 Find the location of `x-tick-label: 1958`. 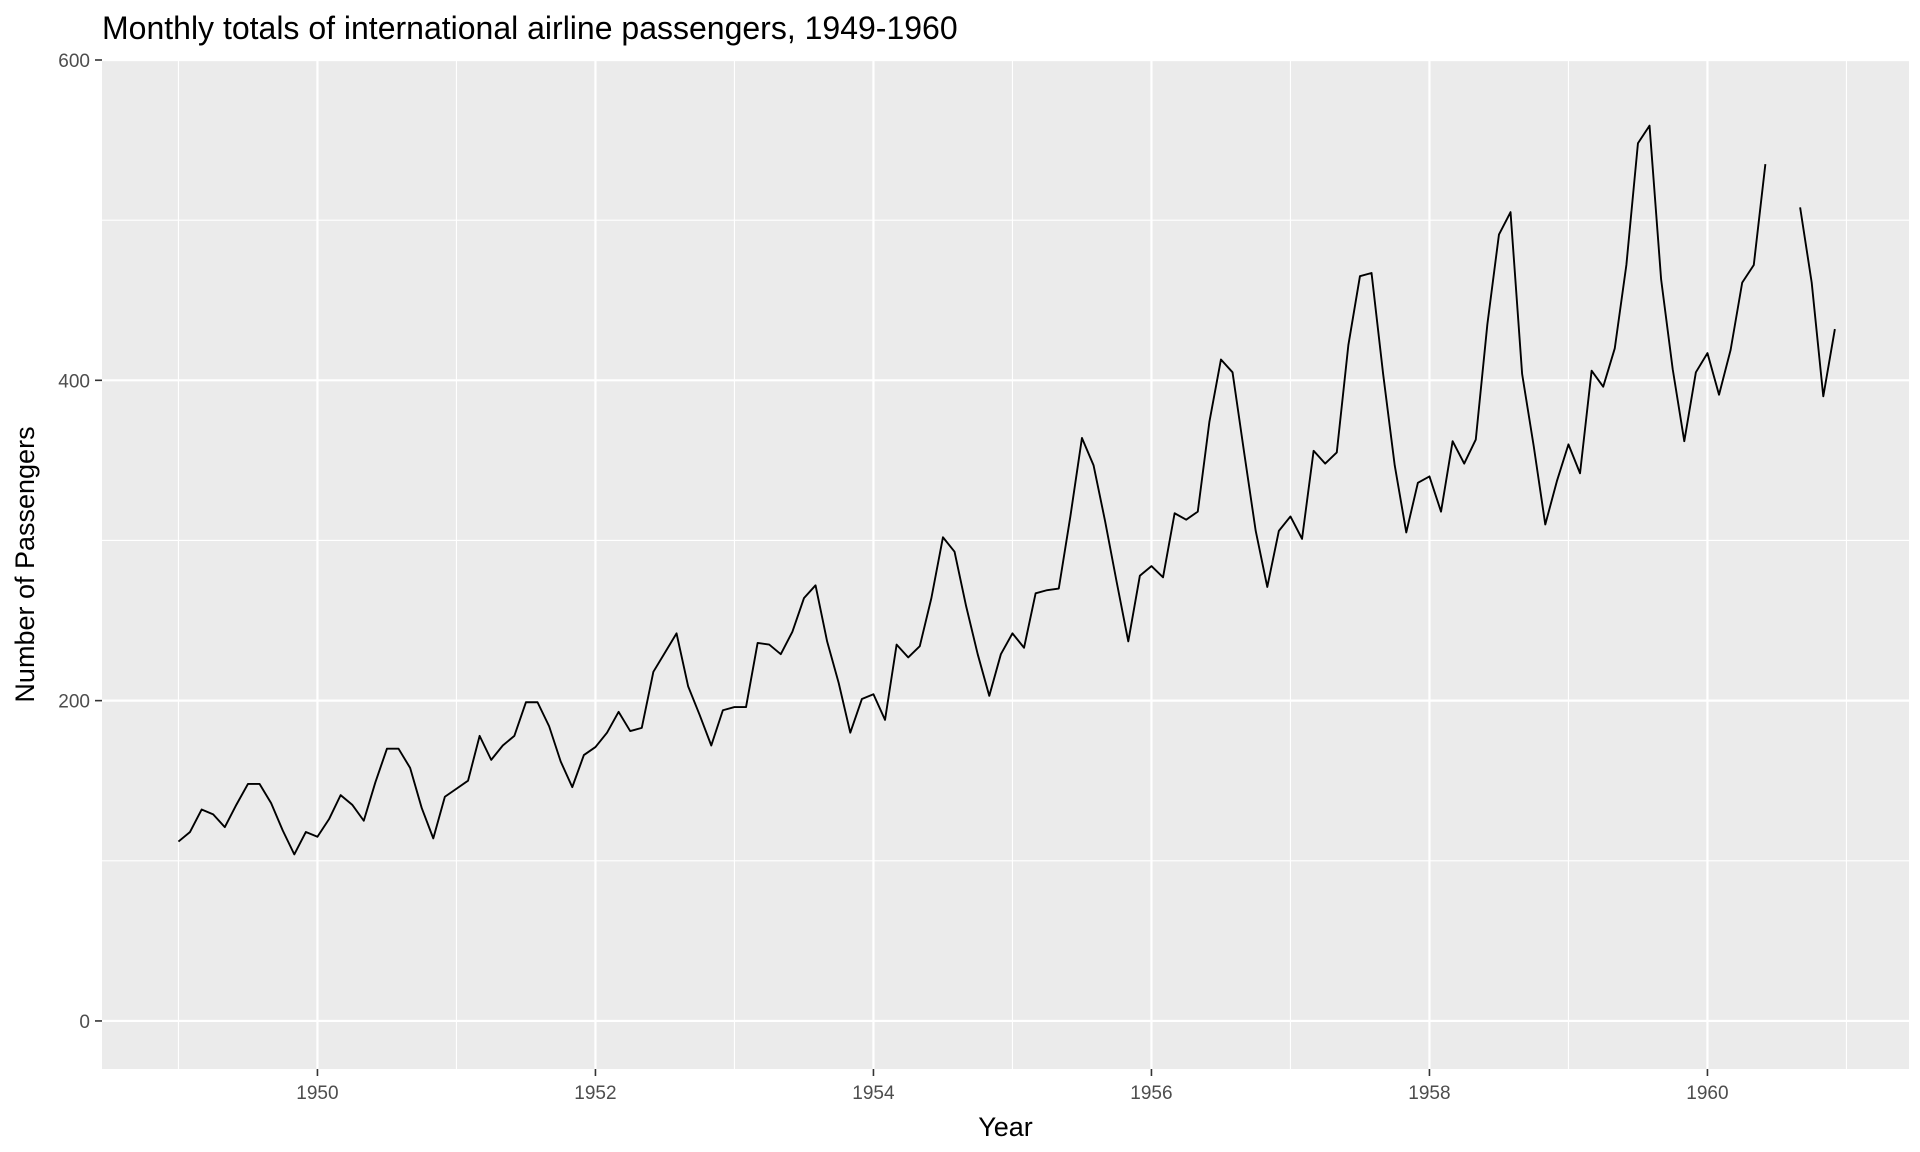

x-tick-label: 1958 is located at coordinates (1429, 1093).